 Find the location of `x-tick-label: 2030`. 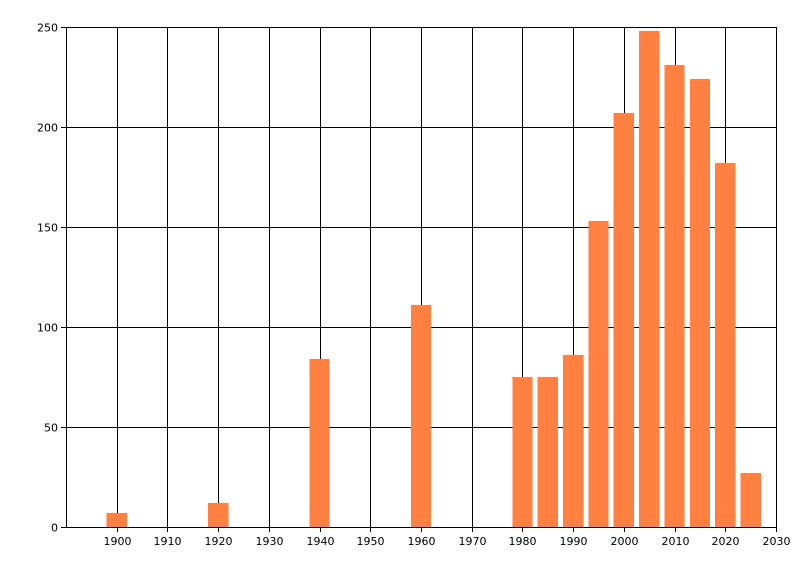

x-tick-label: 2030 is located at coordinates (777, 541).